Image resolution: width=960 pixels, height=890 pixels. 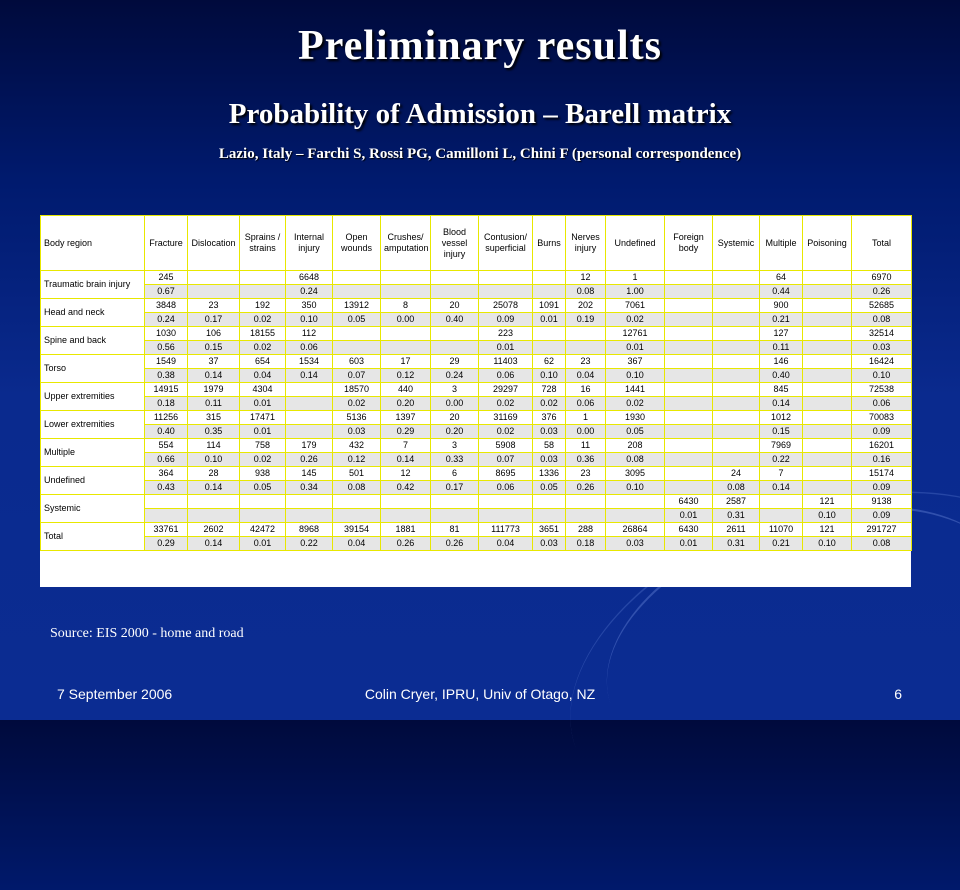 I want to click on probability-cell: 0.29, so click(x=166, y=543).